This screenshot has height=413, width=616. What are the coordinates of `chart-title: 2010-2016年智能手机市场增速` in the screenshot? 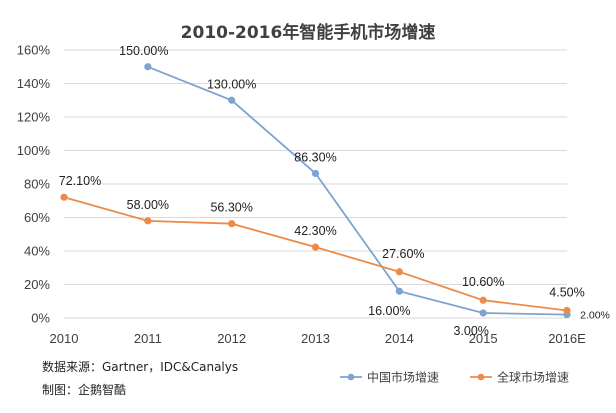 It's located at (308, 32).